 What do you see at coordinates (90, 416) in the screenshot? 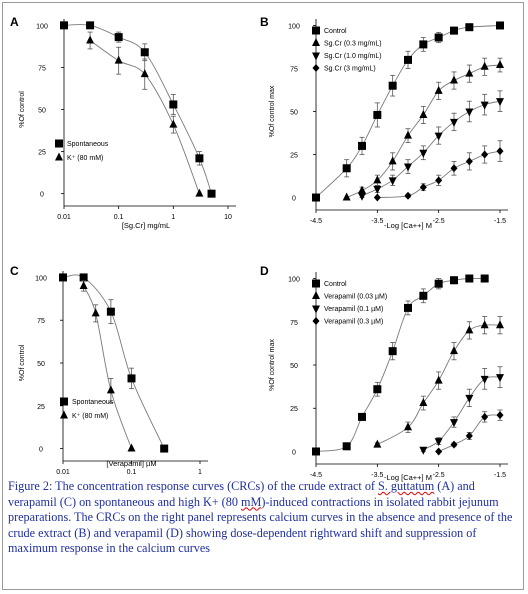
I see `legend-entry: K⁺ (80 mM)` at bounding box center [90, 416].